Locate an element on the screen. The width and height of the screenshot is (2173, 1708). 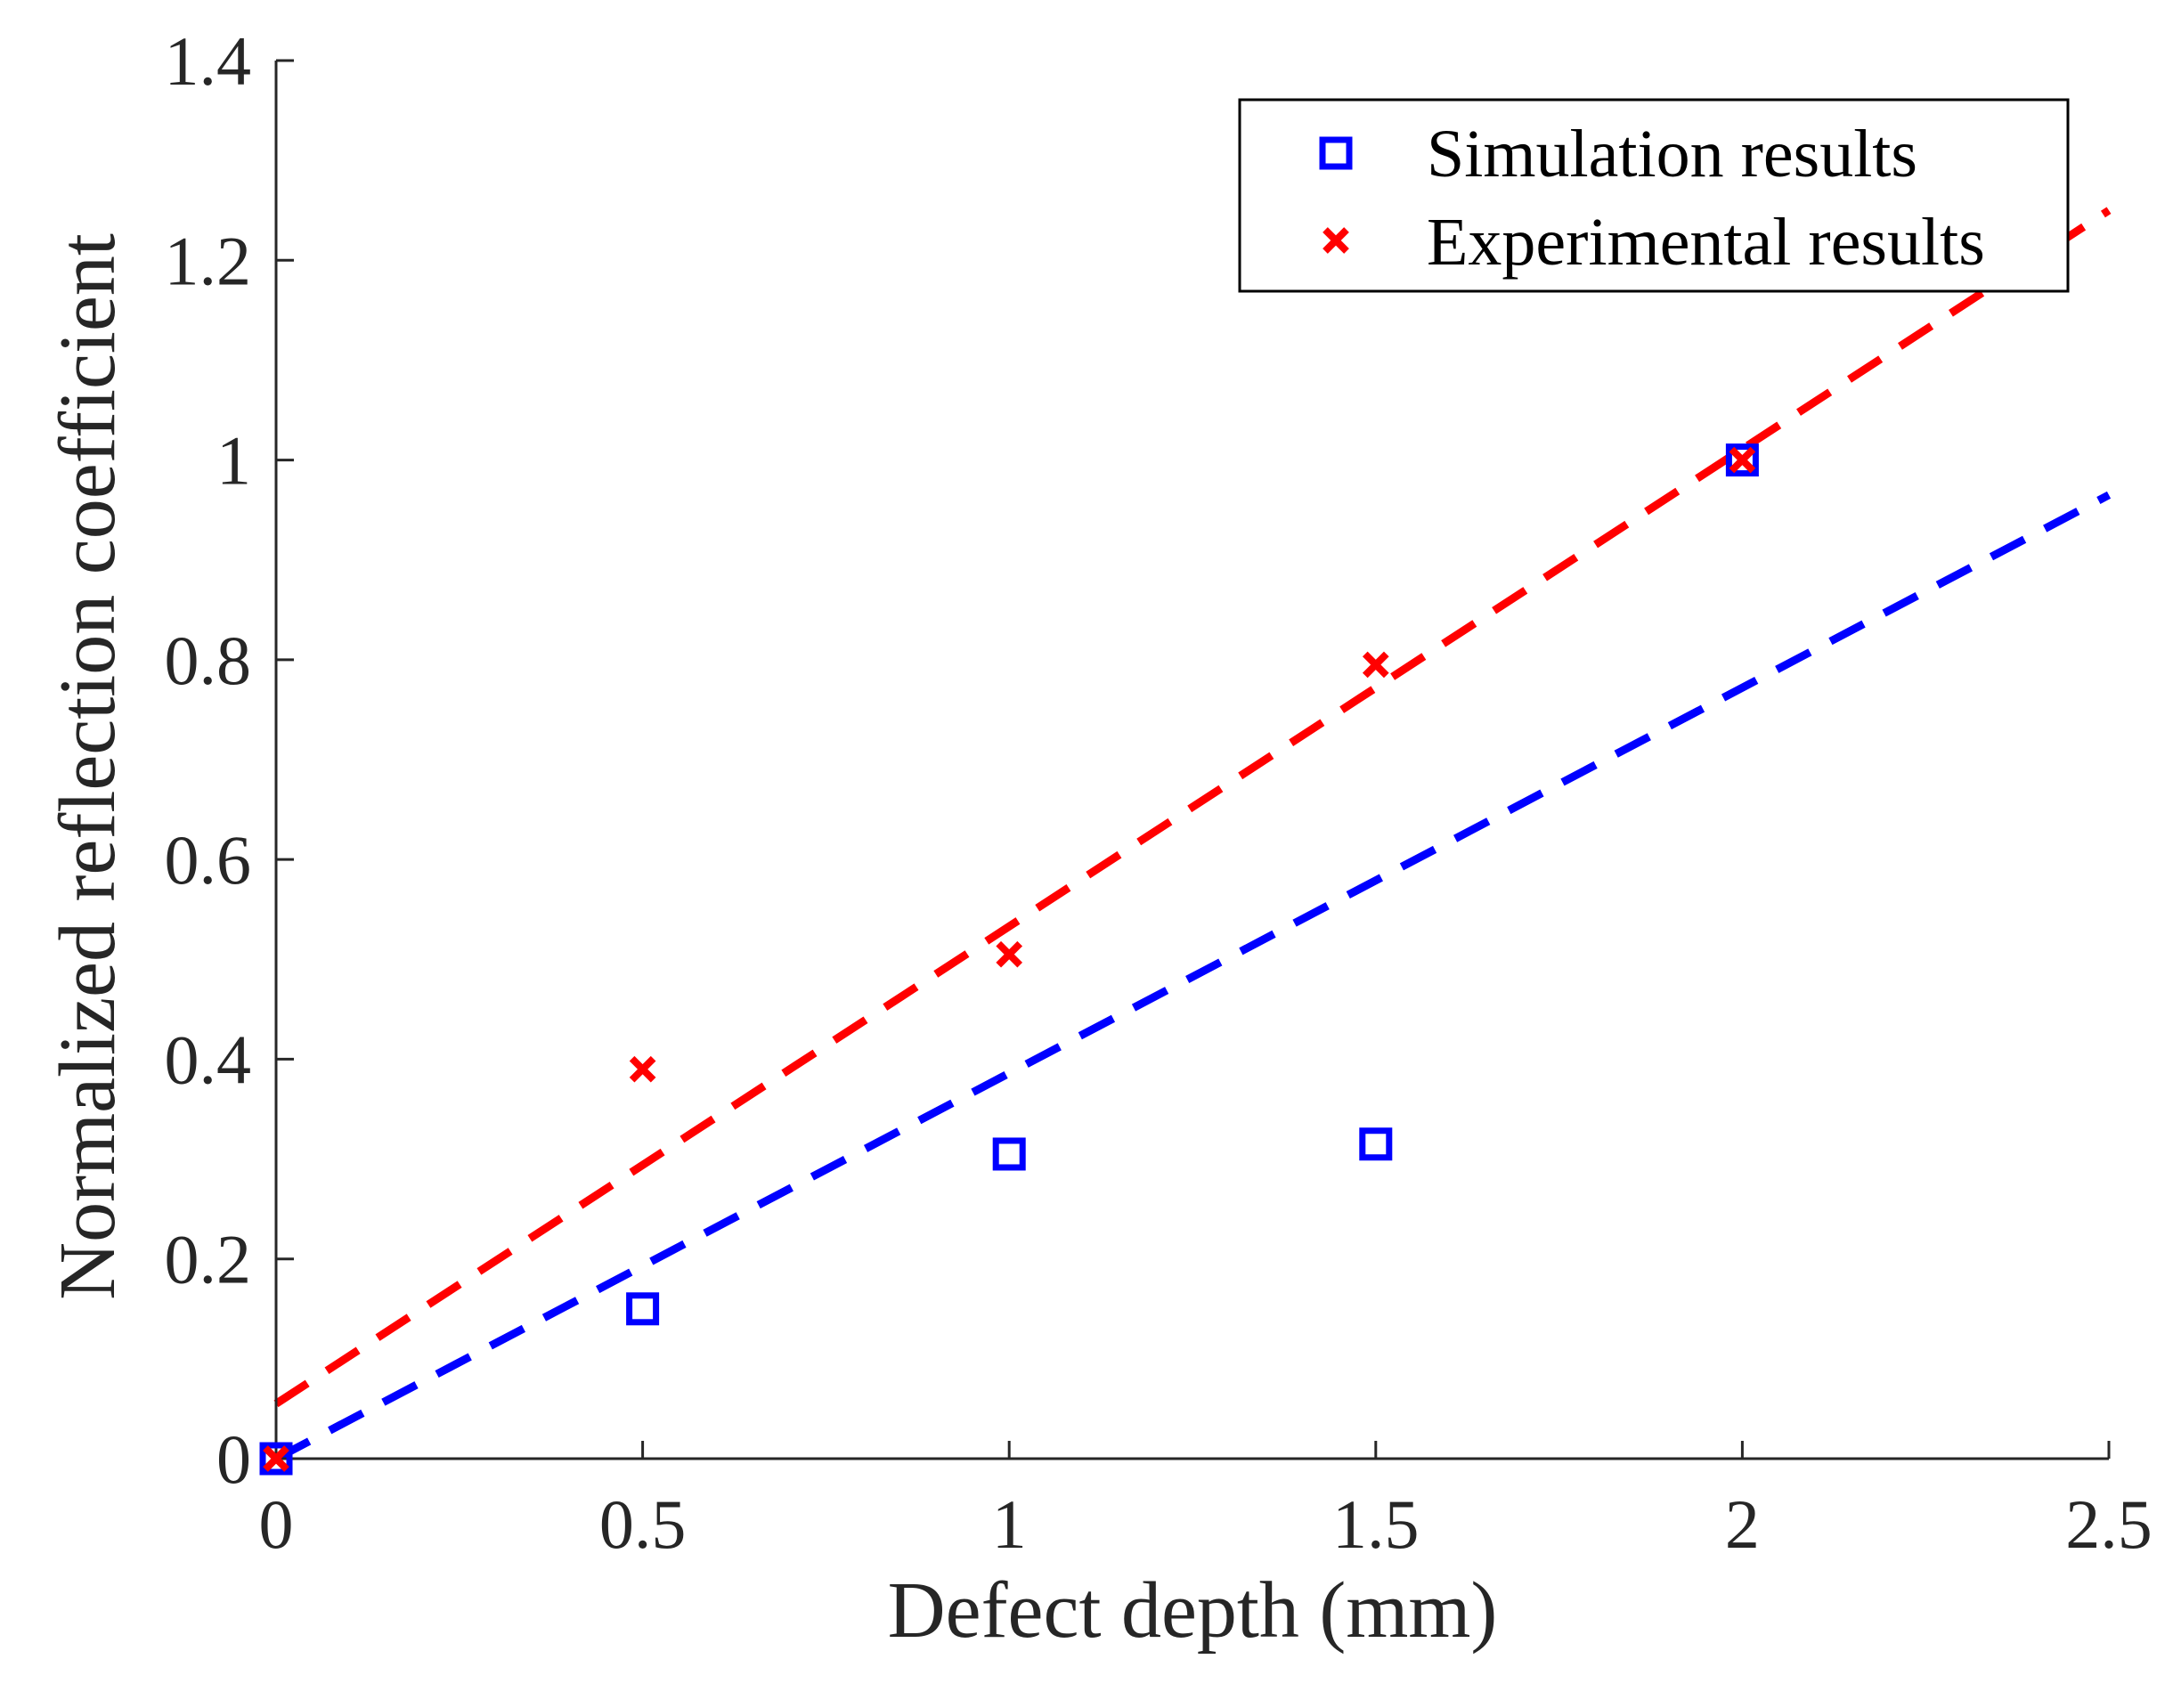
x-axis-title: Defect depth (mm) is located at coordinates (1193, 1611).